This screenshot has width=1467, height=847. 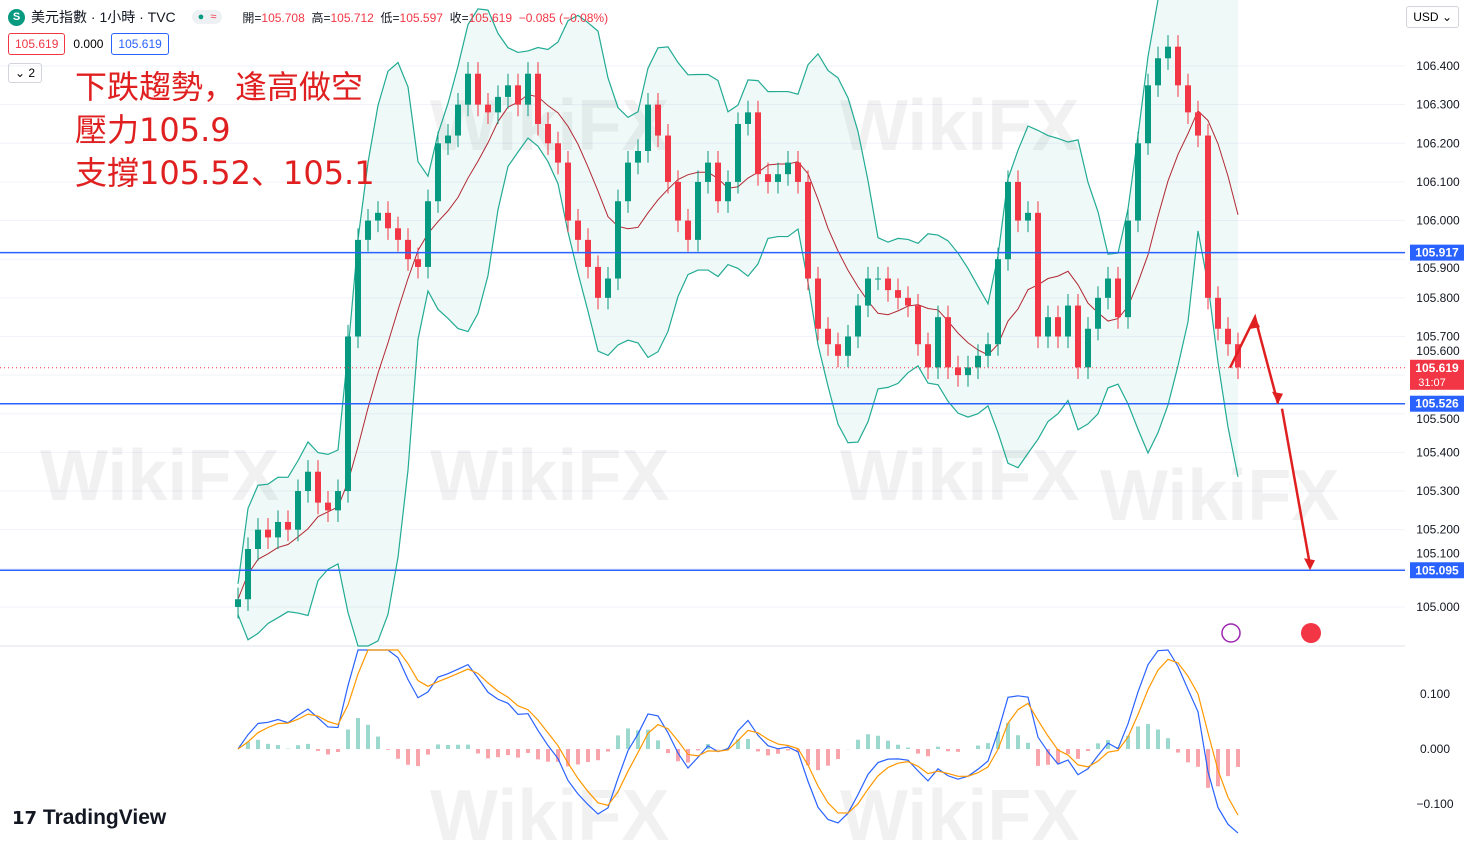 I want to click on price-tick-label: 105.900, so click(x=1438, y=268).